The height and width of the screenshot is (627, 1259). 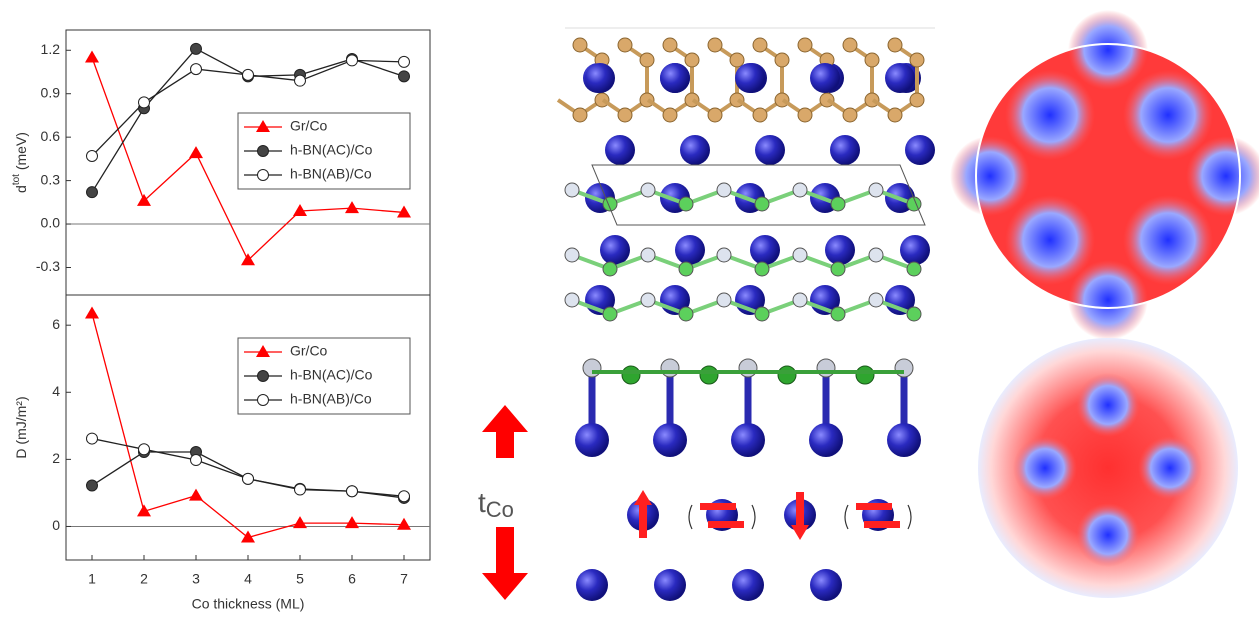 I want to click on paren, so click(x=878, y=517).